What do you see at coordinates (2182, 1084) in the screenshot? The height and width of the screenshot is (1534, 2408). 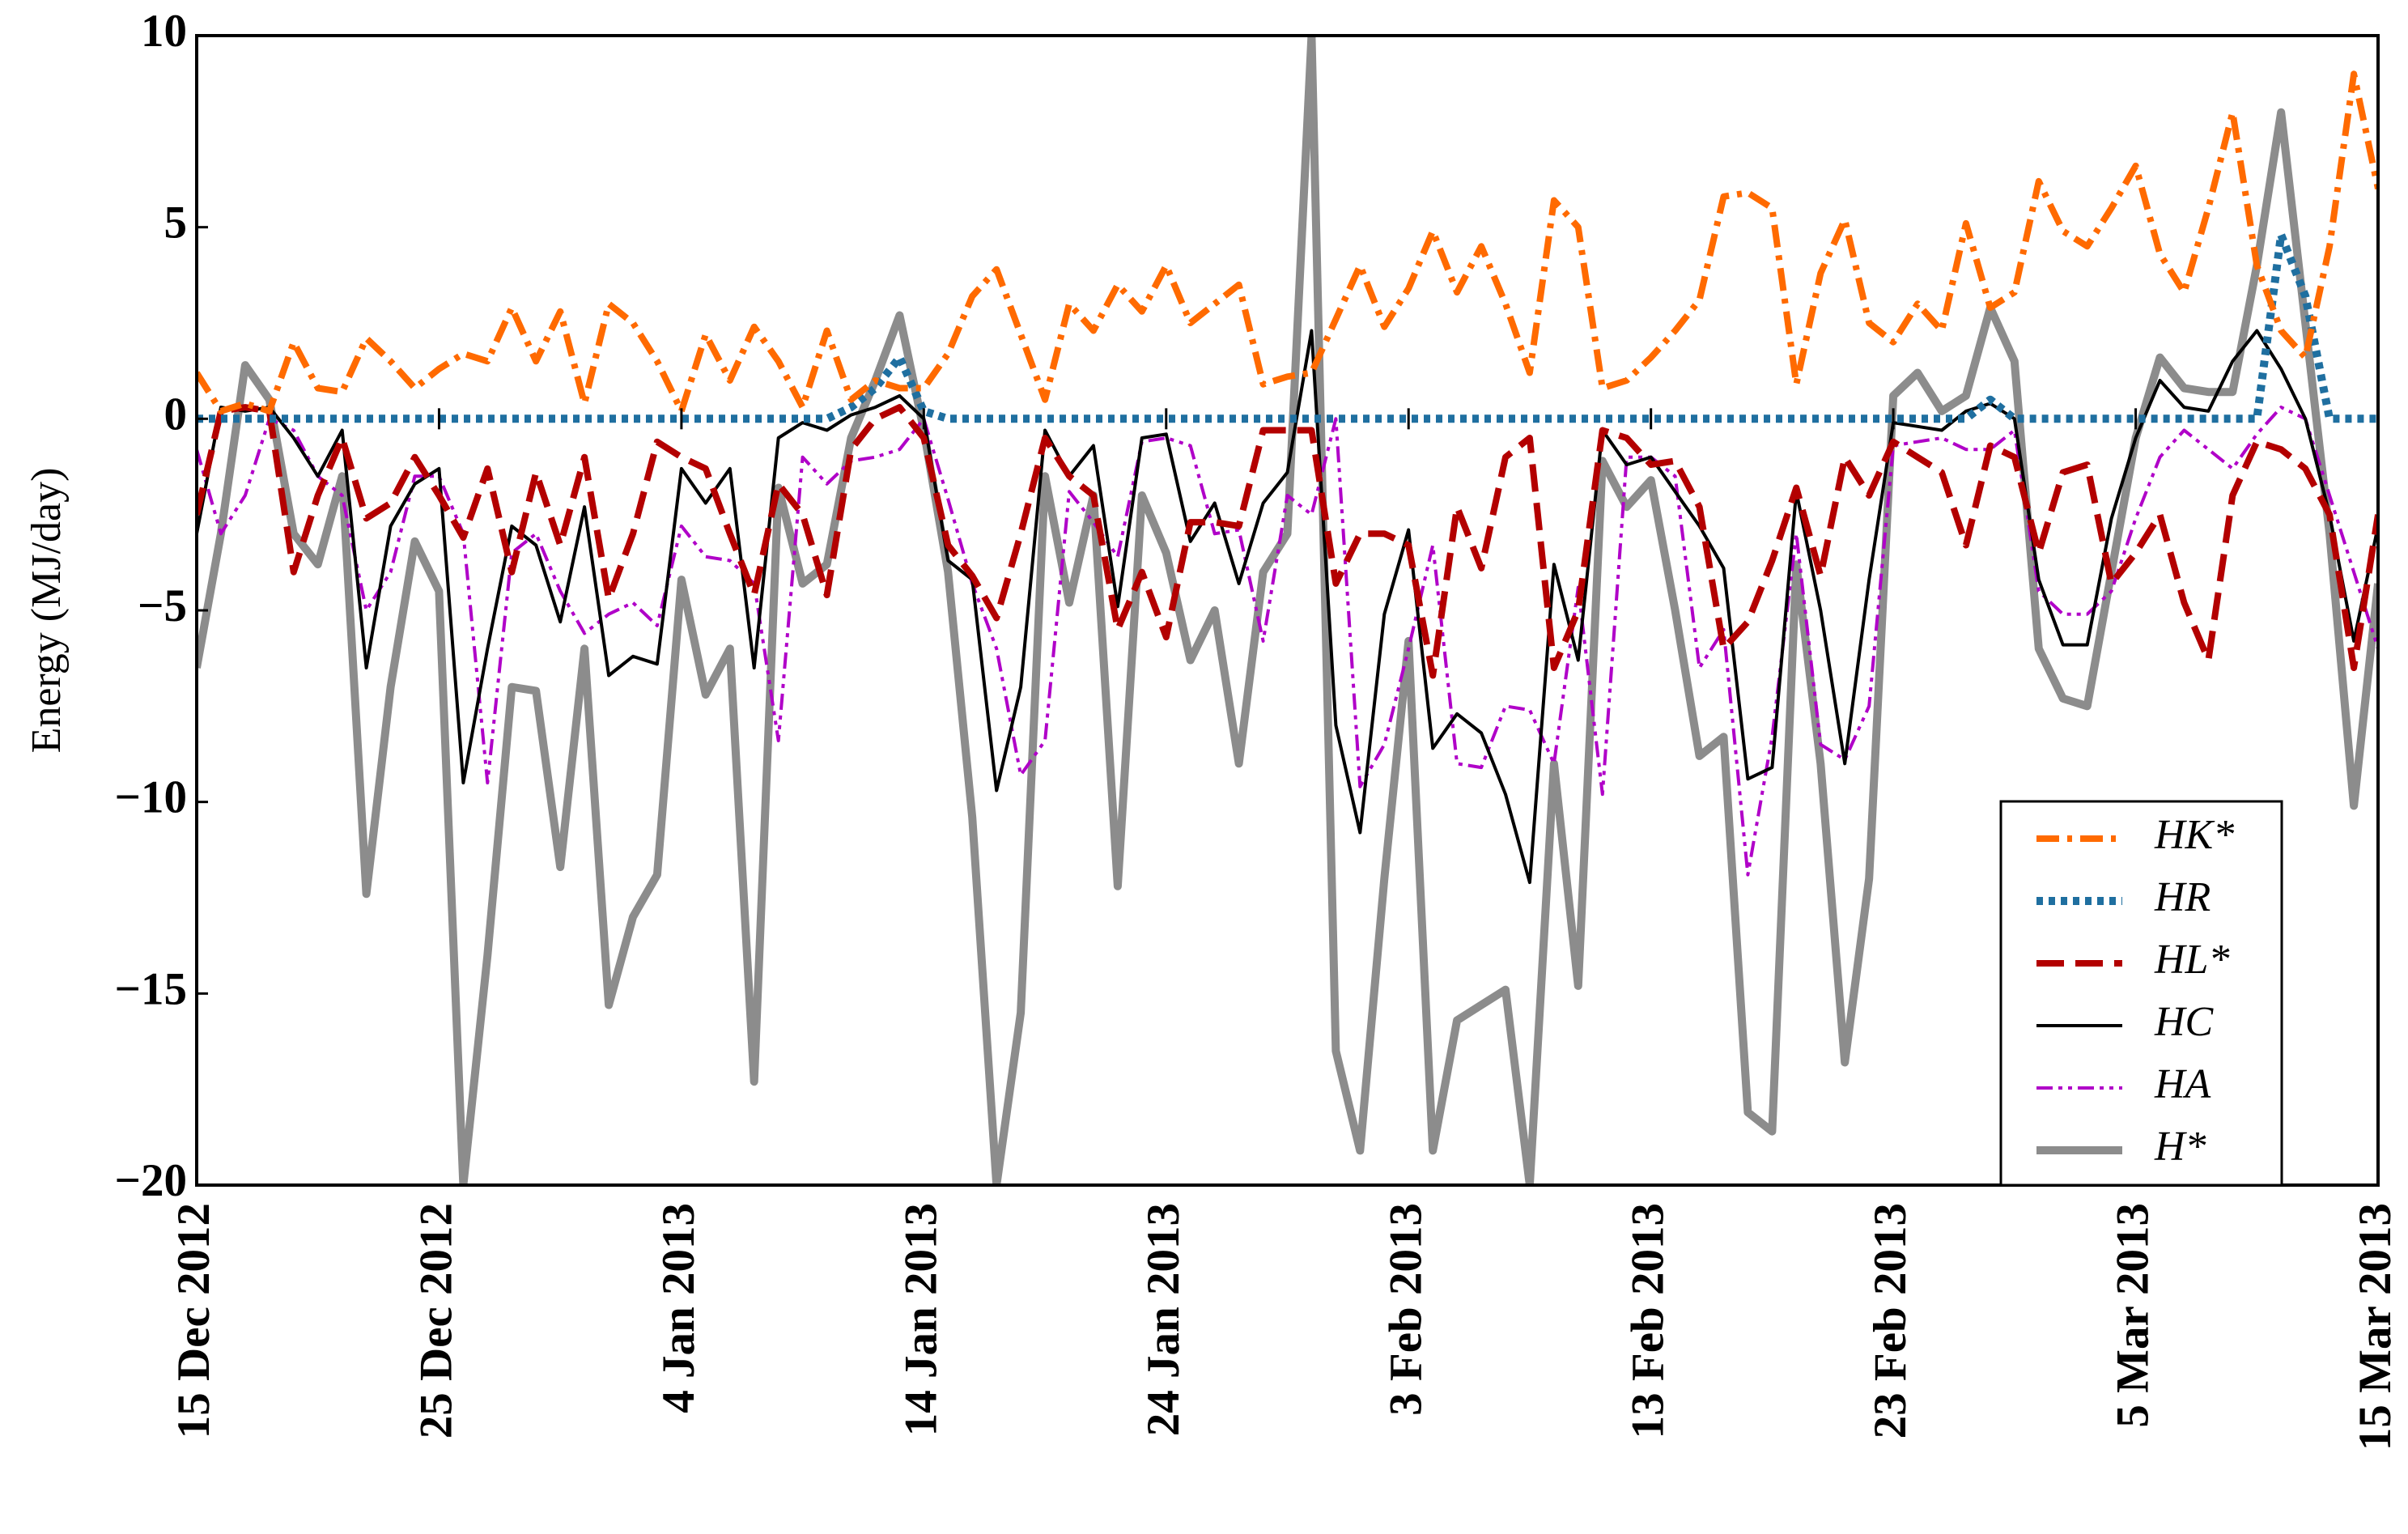 I see `legend-label: HA` at bounding box center [2182, 1084].